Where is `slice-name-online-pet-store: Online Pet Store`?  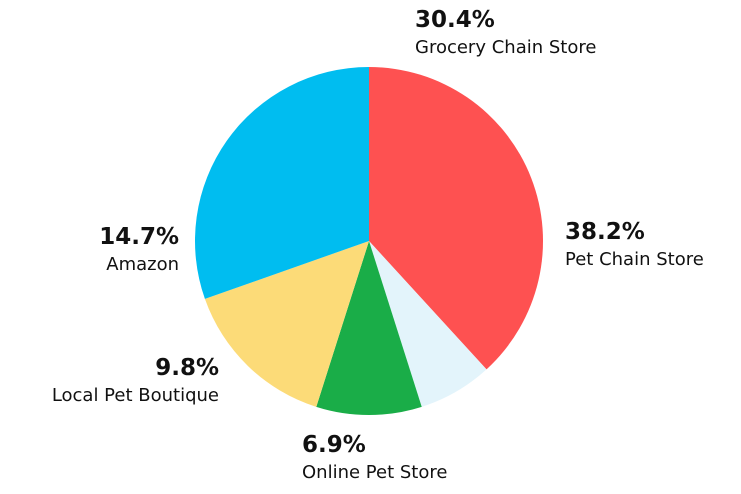 slice-name-online-pet-store: Online Pet Store is located at coordinates (375, 472).